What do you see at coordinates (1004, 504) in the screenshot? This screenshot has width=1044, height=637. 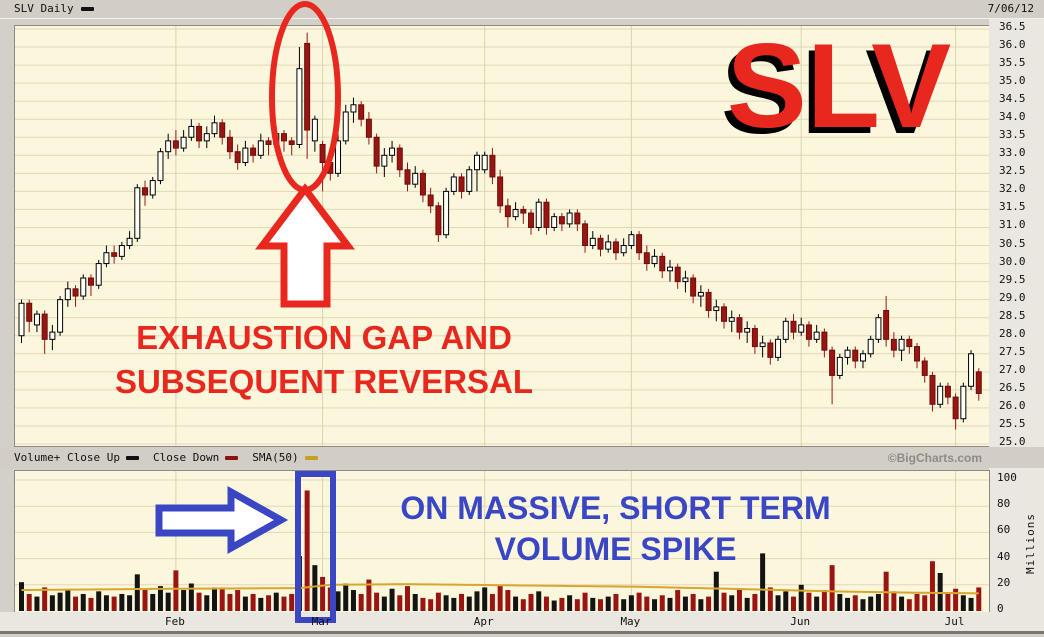 I see `volume-tick-label: 80` at bounding box center [1004, 504].